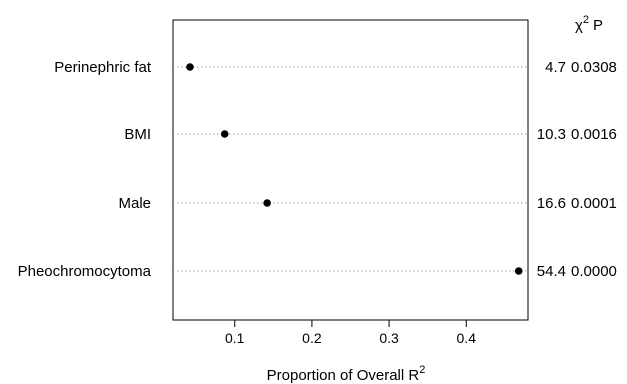  Describe the element at coordinates (551, 203) in the screenshot. I see `chi-square-value: 16.6` at that location.